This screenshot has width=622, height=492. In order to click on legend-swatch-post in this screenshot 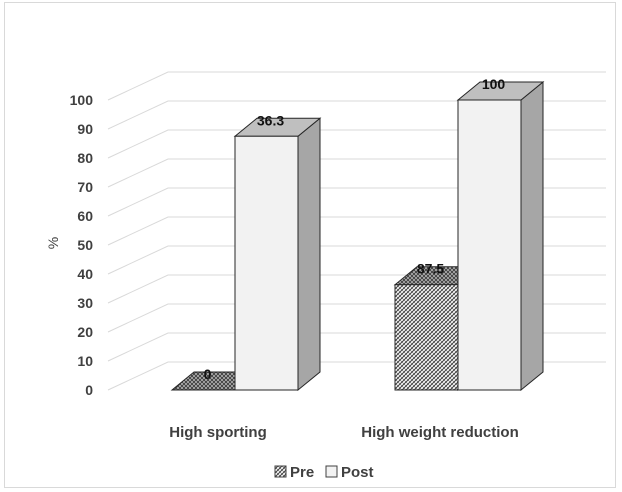, I will do `click(331, 471)`.